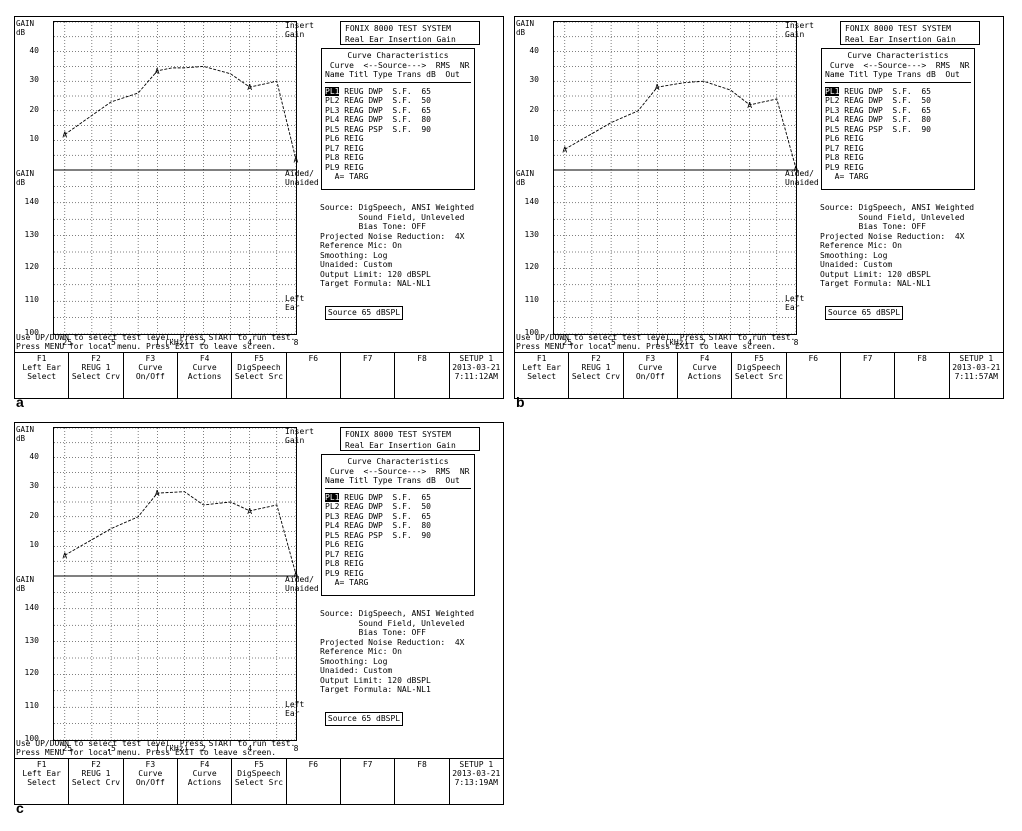 Image resolution: width=1022 pixels, height=831 pixels. What do you see at coordinates (335, 176) in the screenshot?
I see `curve-name: A=` at bounding box center [335, 176].